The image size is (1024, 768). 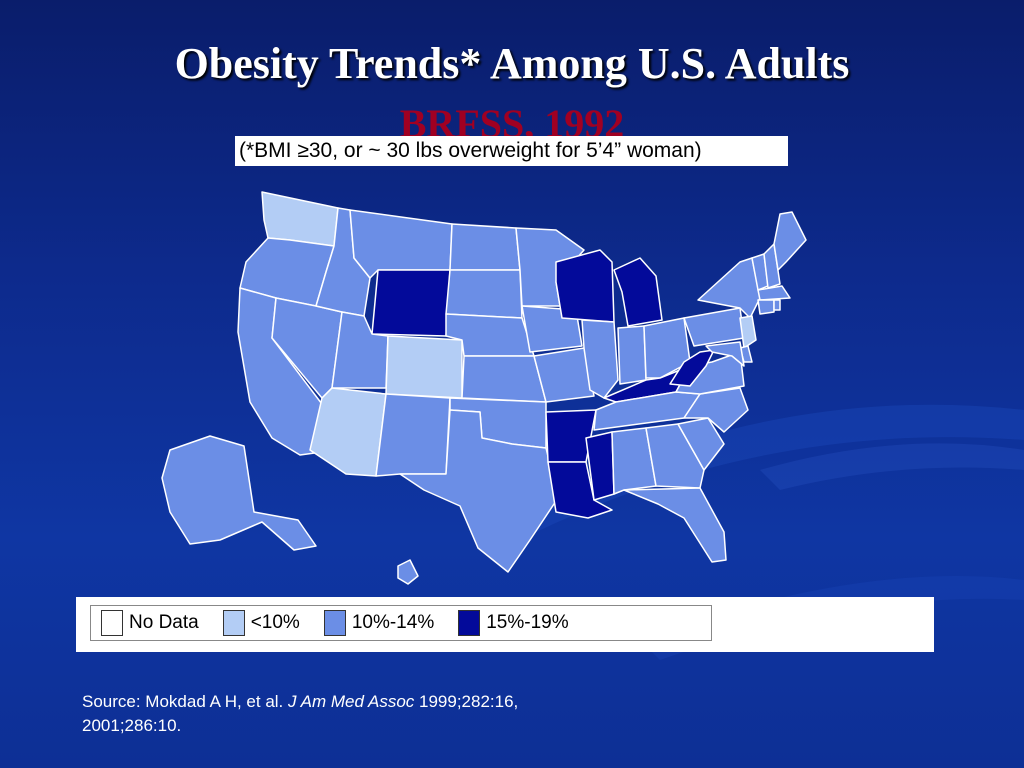 I want to click on state-PA, so click(x=714, y=327).